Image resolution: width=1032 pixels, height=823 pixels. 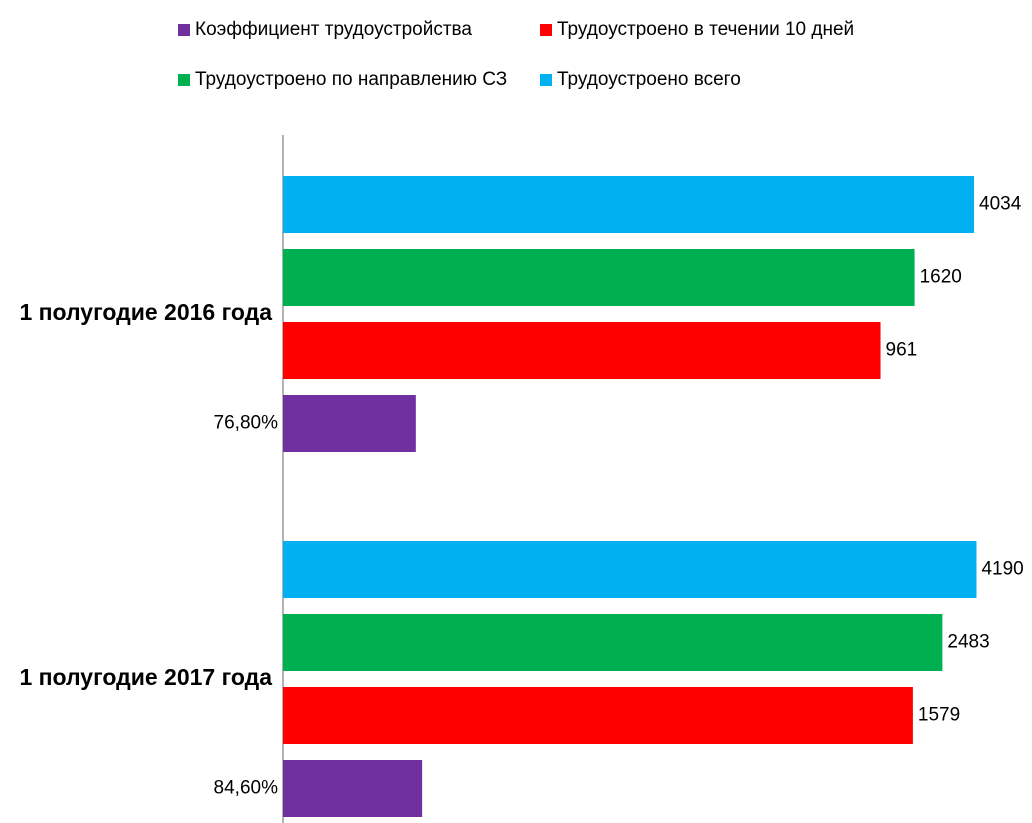 I want to click on value-label: 2483, so click(x=968, y=642).